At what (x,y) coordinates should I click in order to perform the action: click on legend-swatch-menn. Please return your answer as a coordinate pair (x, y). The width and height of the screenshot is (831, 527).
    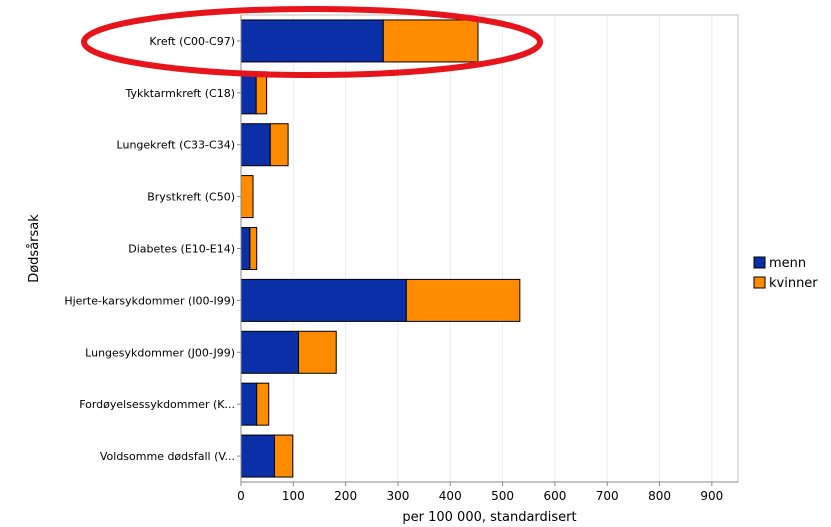
    Looking at the image, I should click on (759, 262).